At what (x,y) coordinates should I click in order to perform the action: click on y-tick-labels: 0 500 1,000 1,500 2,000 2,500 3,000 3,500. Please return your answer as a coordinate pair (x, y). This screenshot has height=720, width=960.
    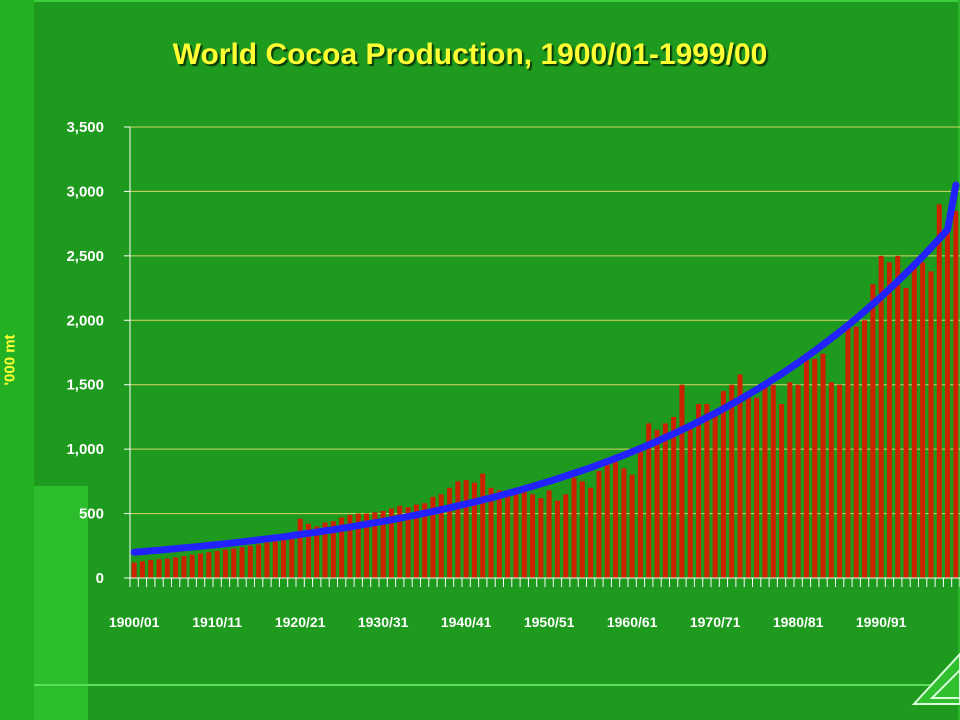
    Looking at the image, I should click on (85, 353).